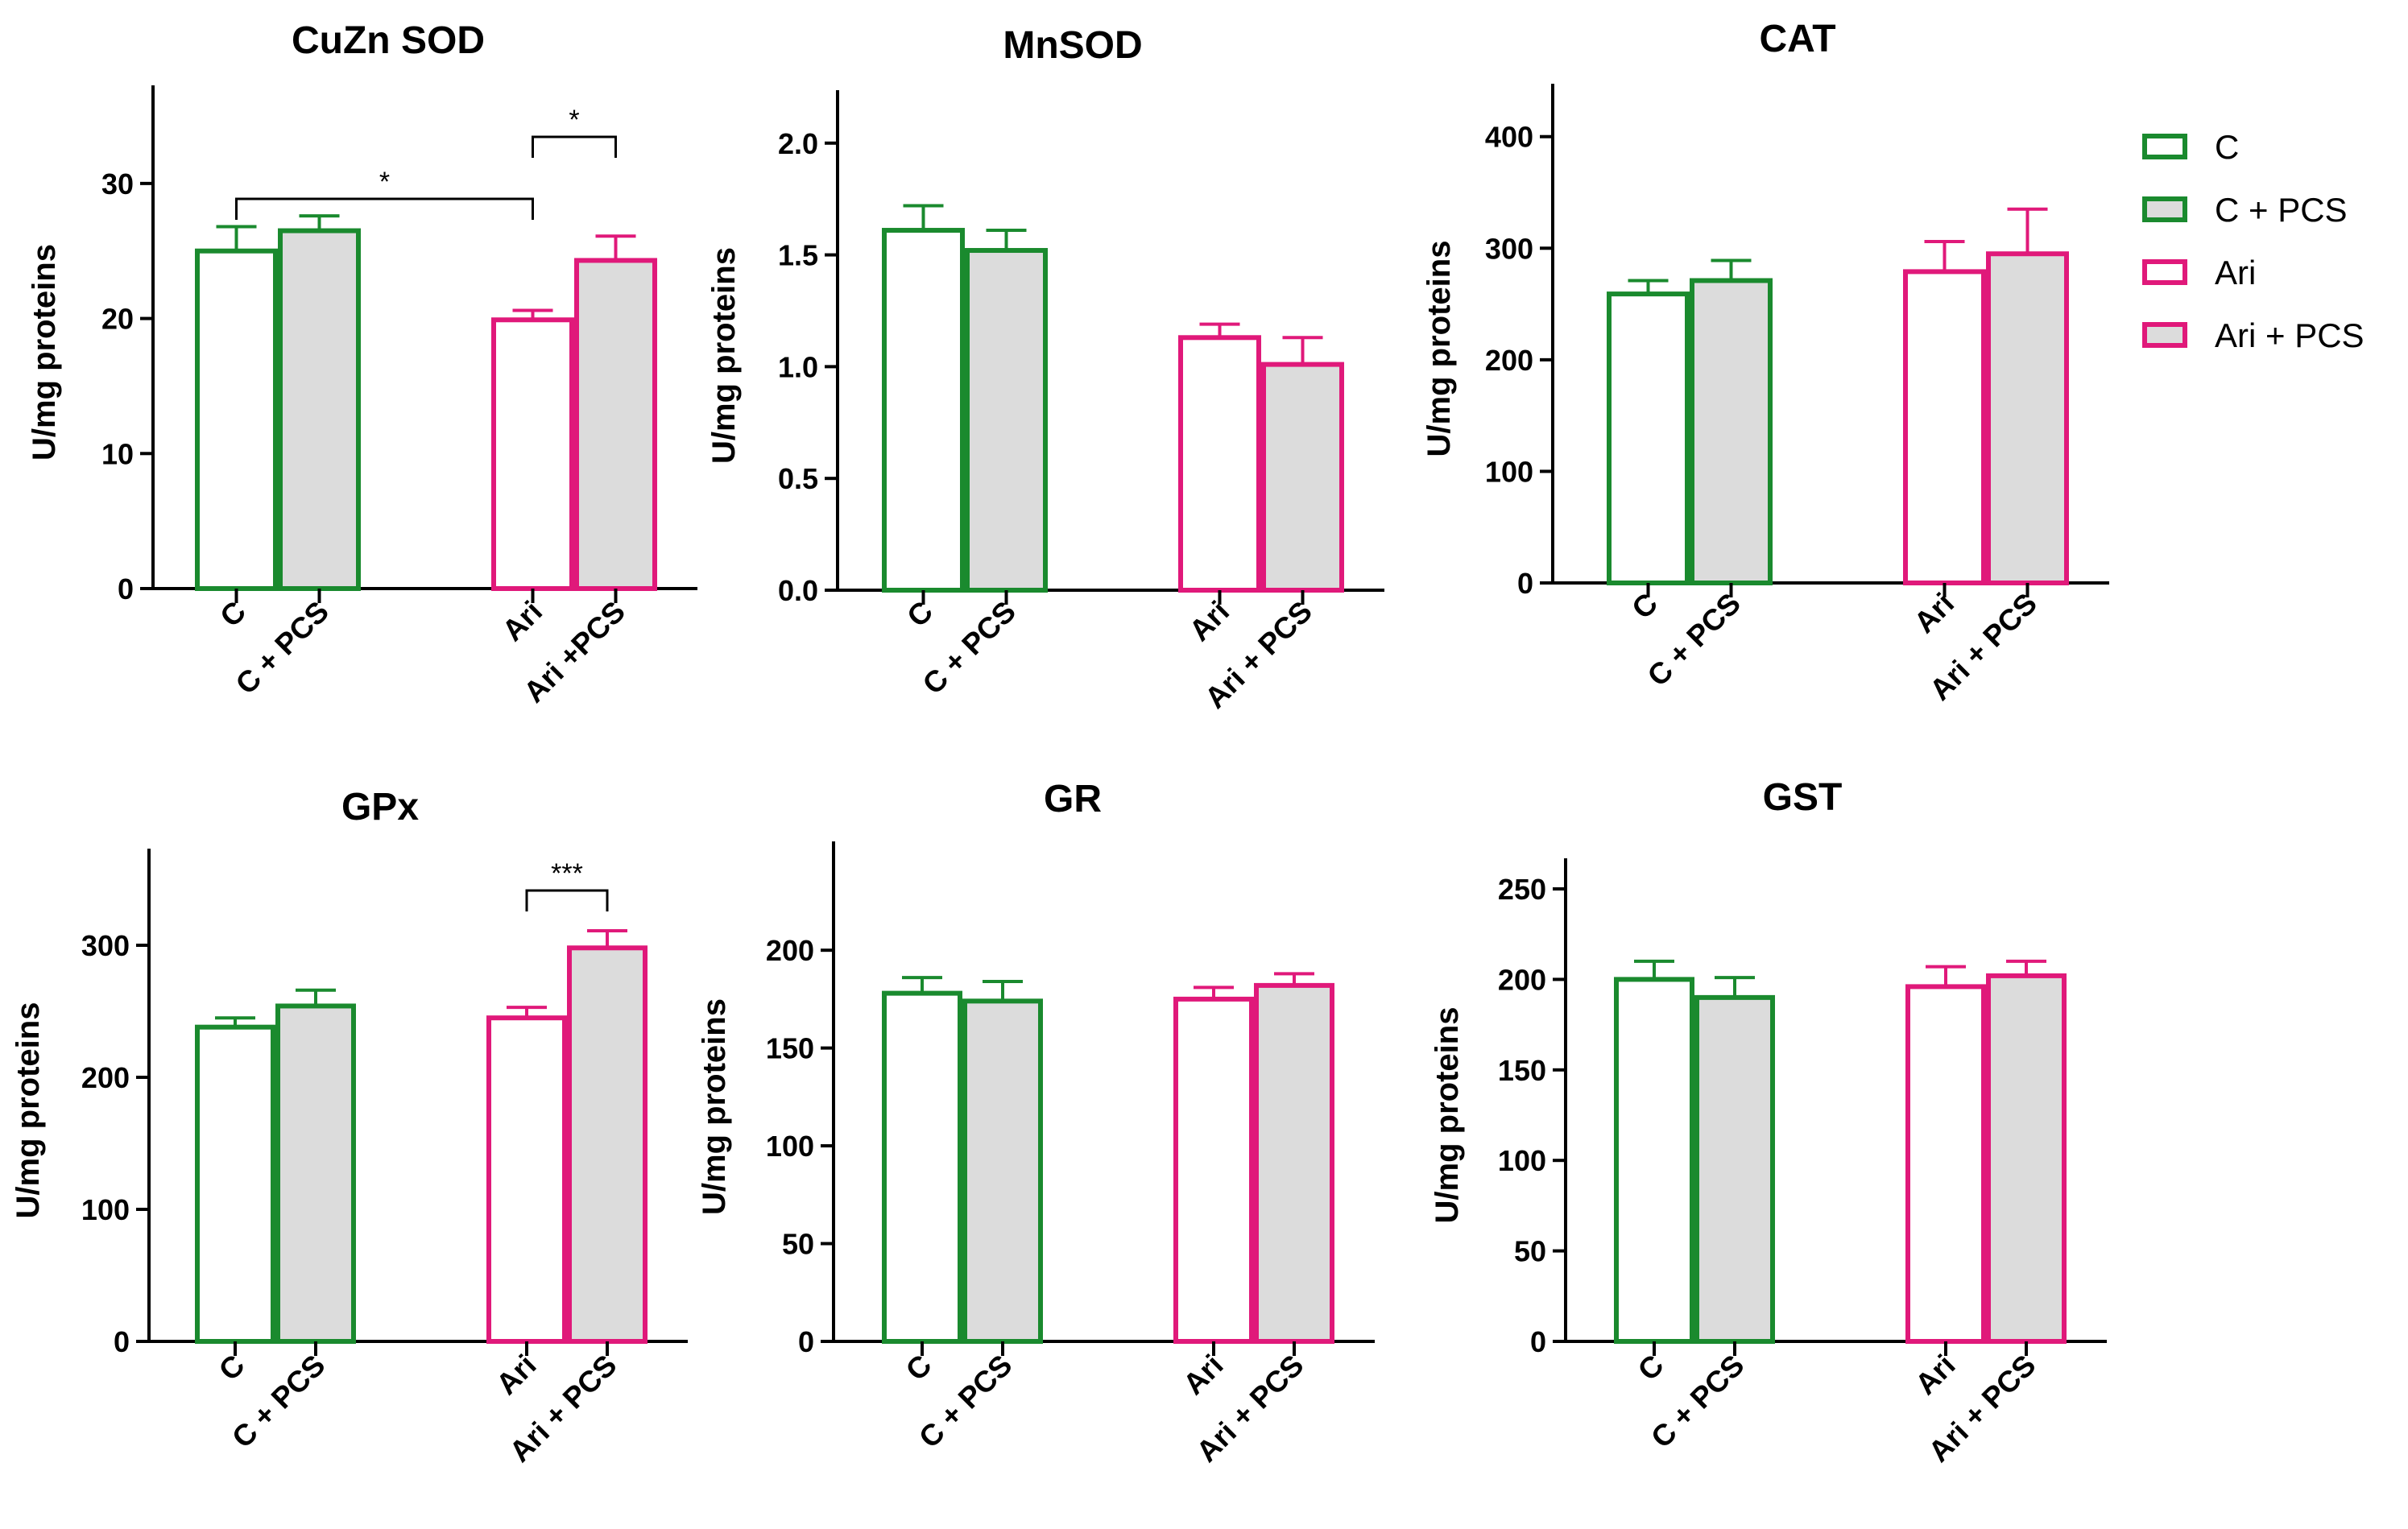 The width and height of the screenshot is (2408, 1529). Describe the element at coordinates (2227, 147) in the screenshot. I see `legend-label: C` at that location.